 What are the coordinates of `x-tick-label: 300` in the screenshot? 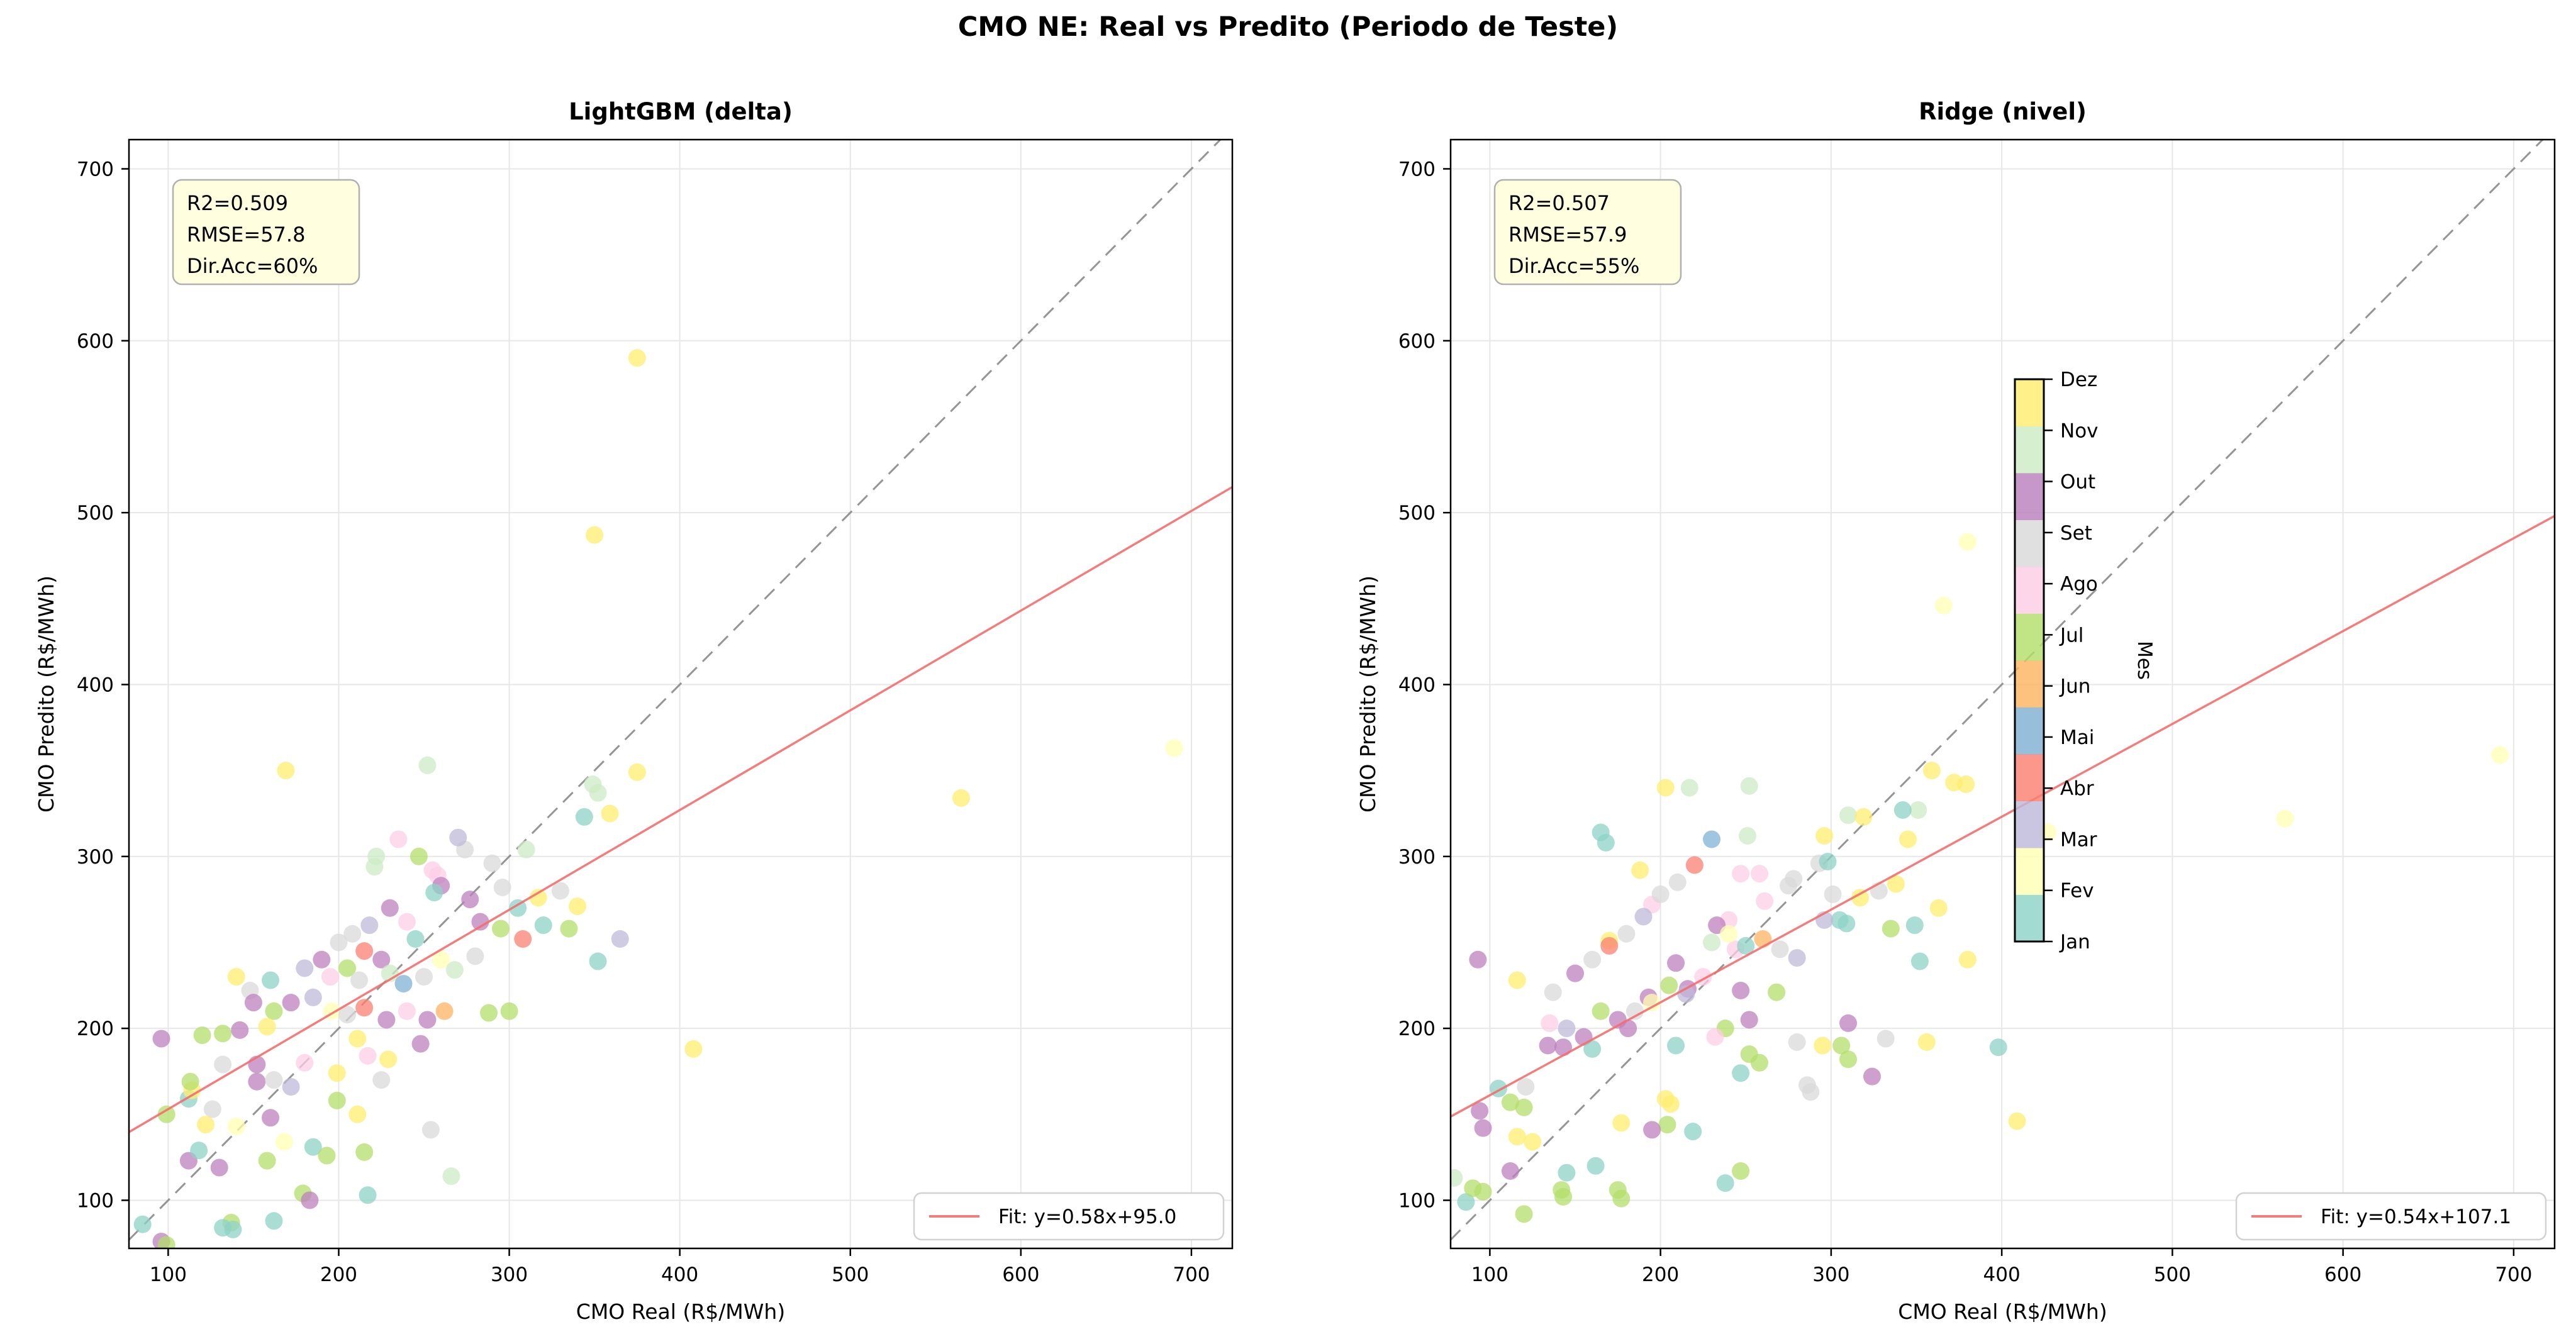 It's located at (509, 1274).